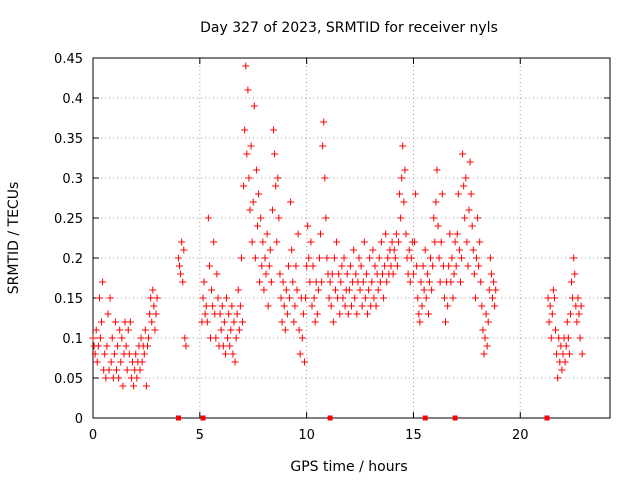 The height and width of the screenshot is (480, 640). I want to click on y-tick-label: 0, so click(79, 419).